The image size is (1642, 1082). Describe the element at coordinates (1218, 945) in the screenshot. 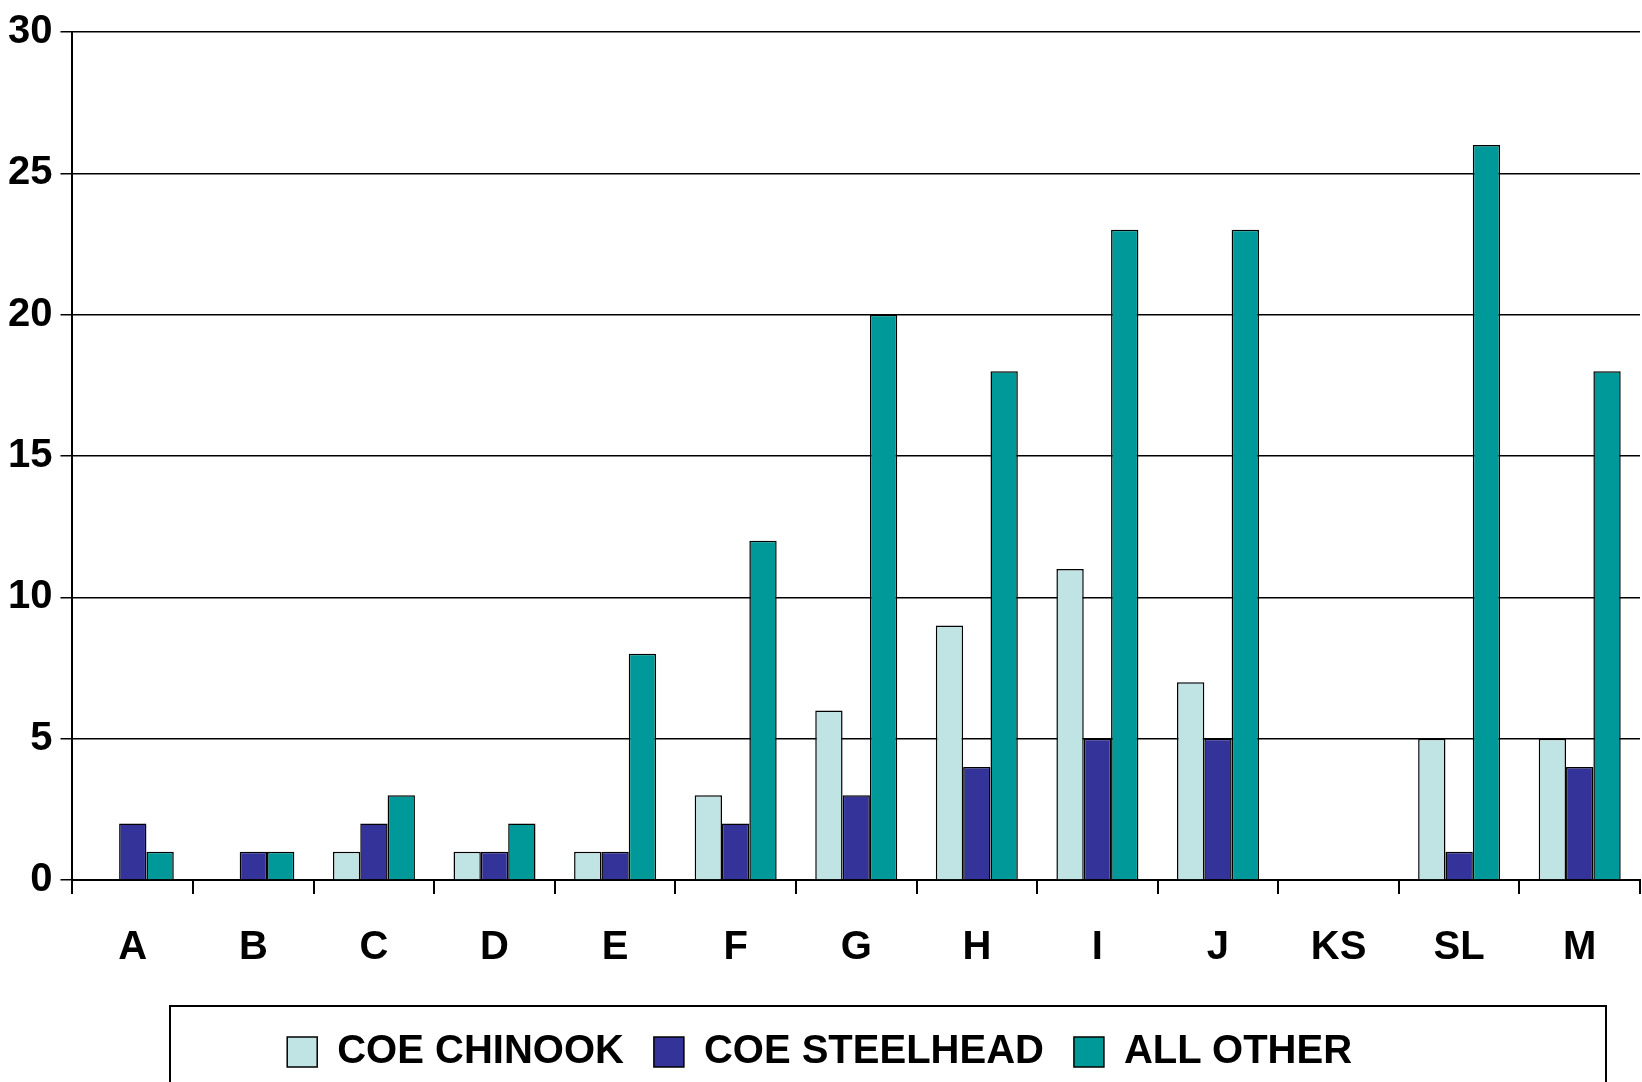

I see `x-tick-label: J` at that location.